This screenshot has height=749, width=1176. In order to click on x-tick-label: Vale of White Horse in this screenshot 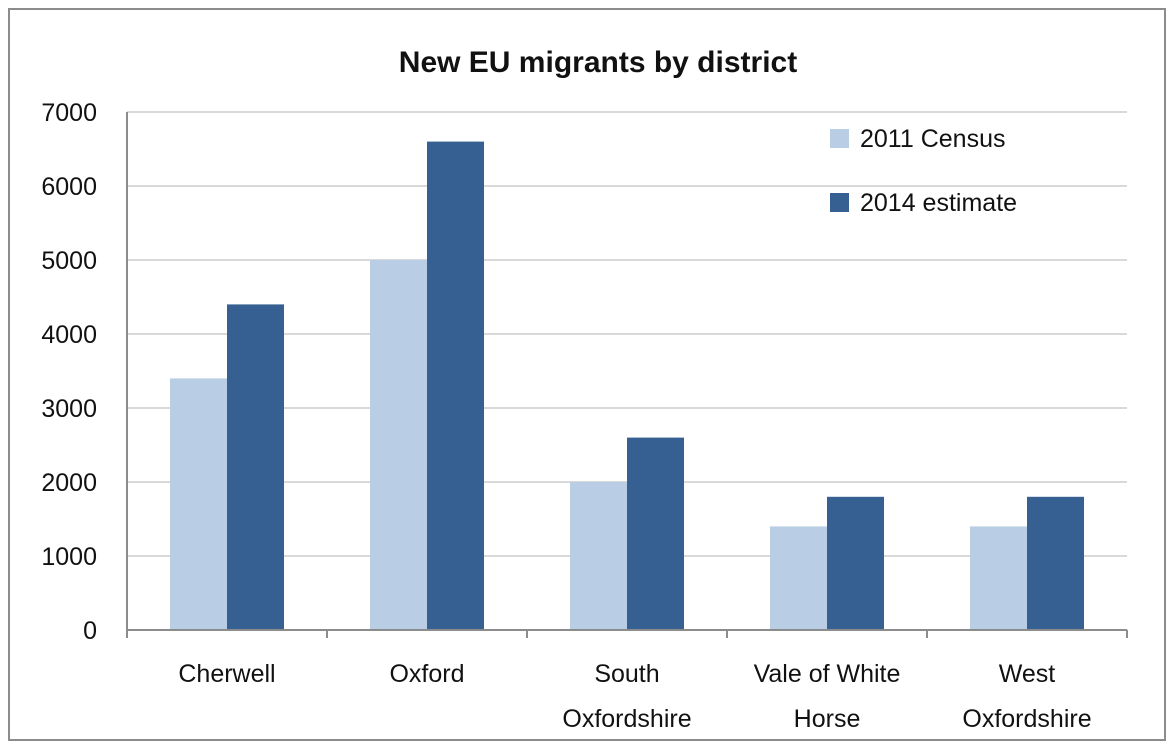, I will do `click(827, 696)`.